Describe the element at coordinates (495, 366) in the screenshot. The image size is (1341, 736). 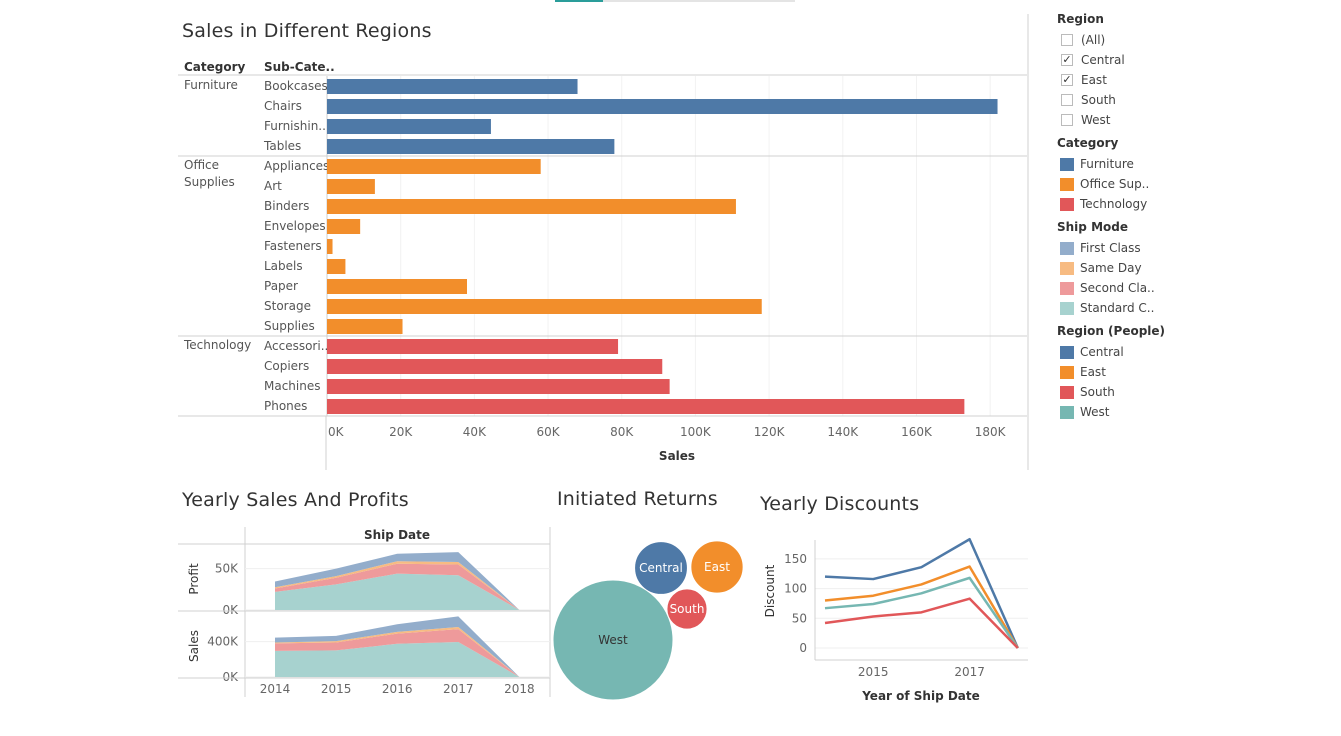
I see `bar-copiers` at that location.